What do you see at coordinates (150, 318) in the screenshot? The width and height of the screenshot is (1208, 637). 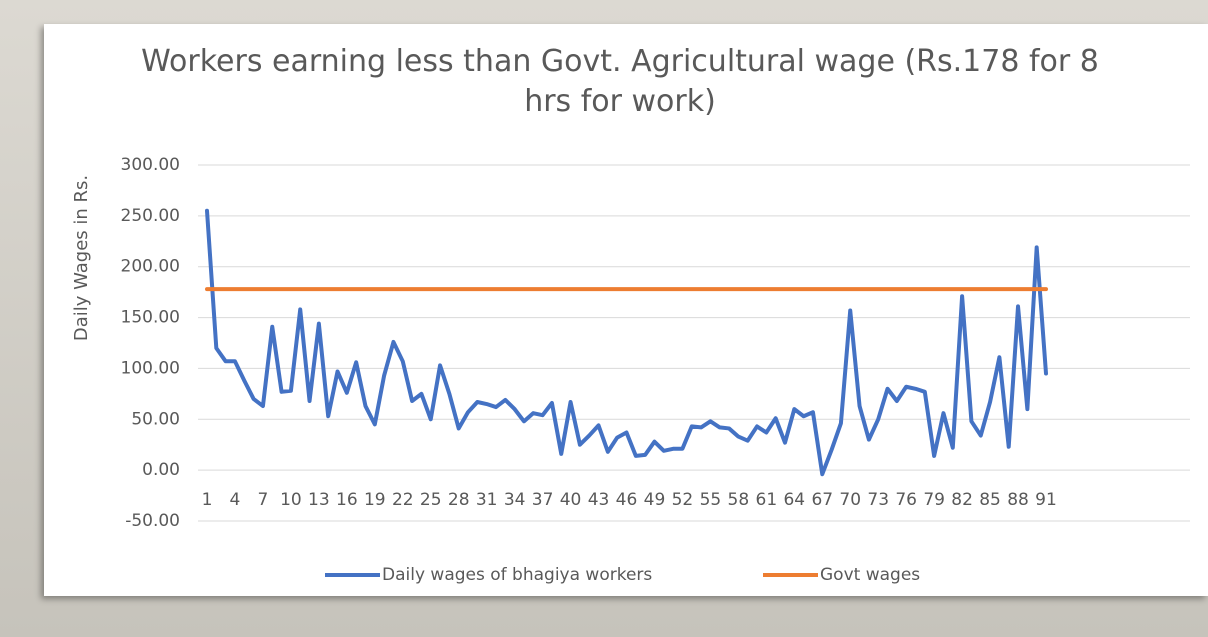 I see `y-tick-label: 150.00` at bounding box center [150, 318].